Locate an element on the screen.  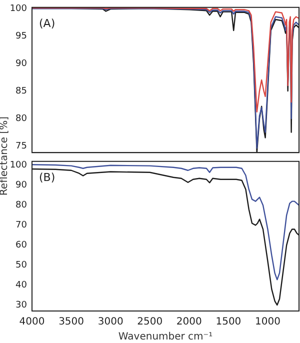
x-tick-label: 4000 is located at coordinates (32, 322).